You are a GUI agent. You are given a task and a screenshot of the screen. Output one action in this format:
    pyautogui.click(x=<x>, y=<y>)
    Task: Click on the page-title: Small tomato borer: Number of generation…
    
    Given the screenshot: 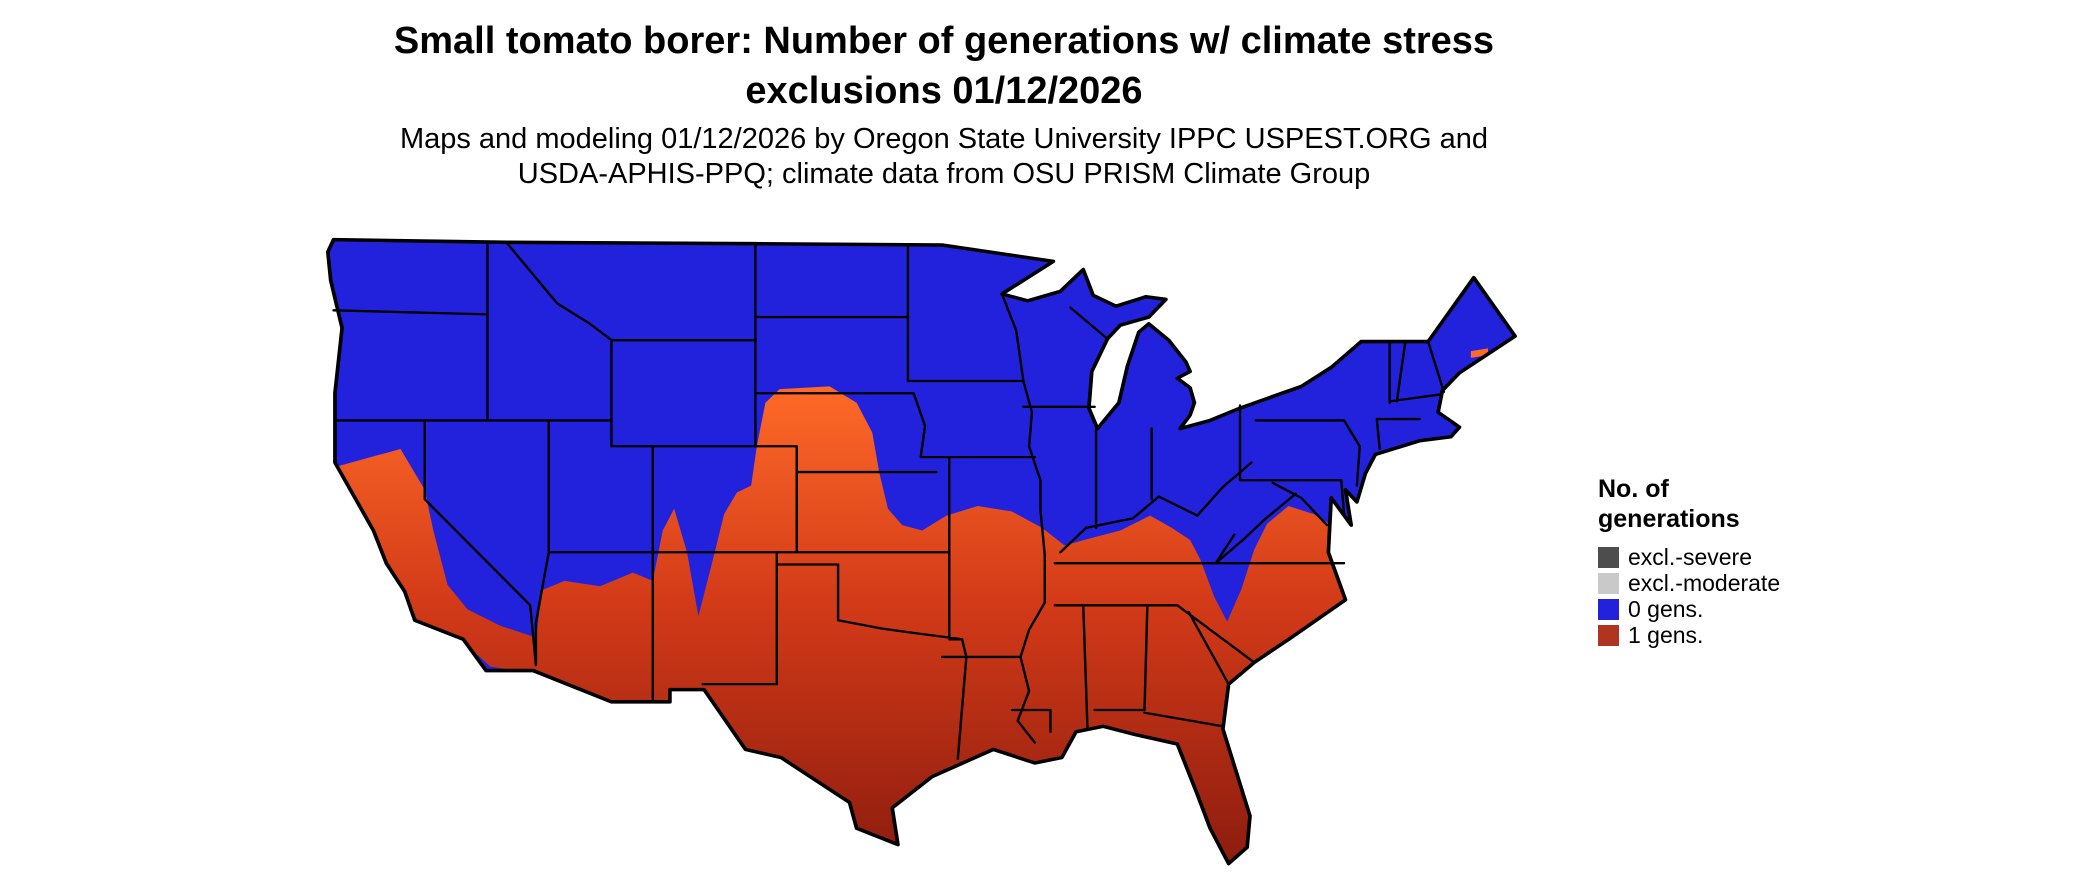 What is the action you would take?
    pyautogui.click(x=944, y=66)
    